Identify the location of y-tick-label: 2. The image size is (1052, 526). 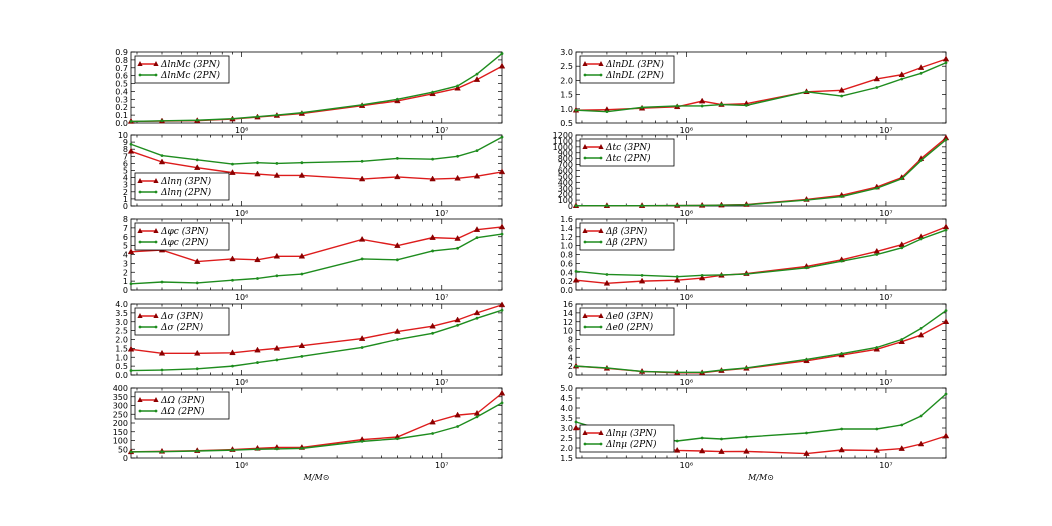
(125, 272).